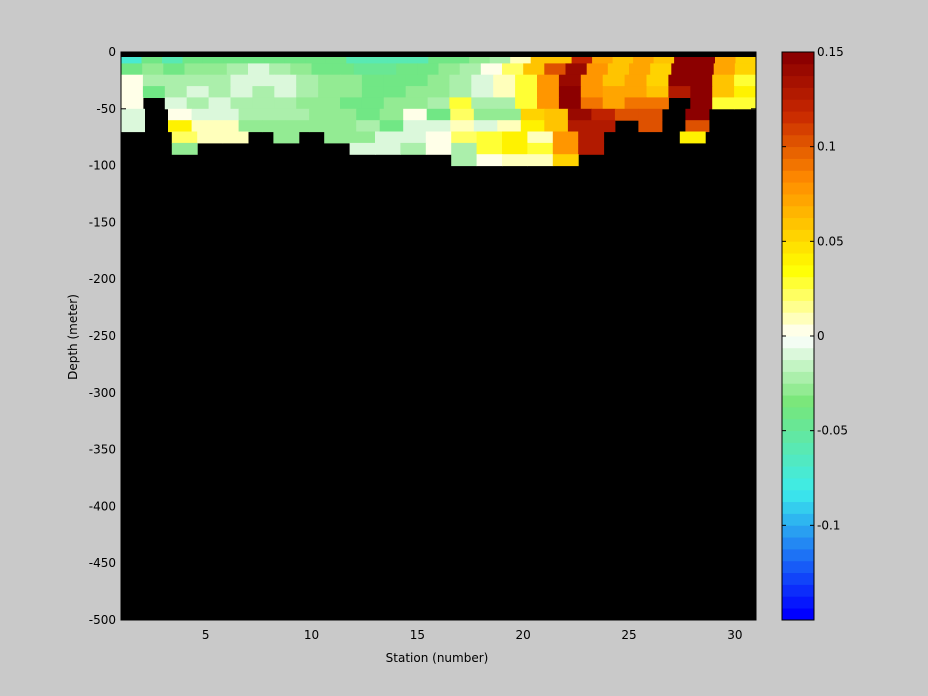  Describe the element at coordinates (112, 52) in the screenshot. I see `y-tick-label: 0` at that location.